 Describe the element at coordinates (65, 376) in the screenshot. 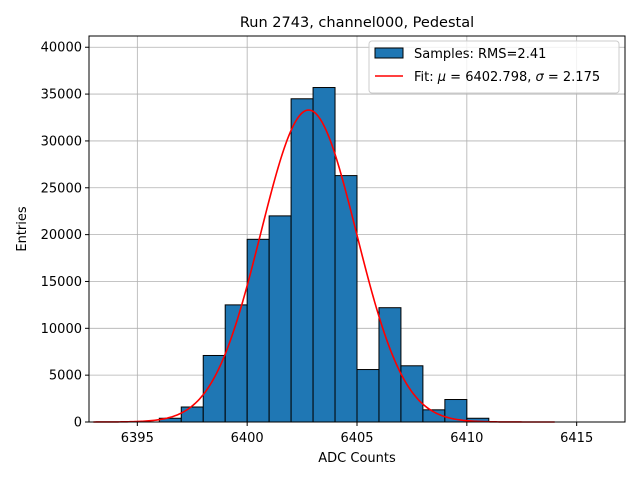

I see `y-tick-label: 5000` at that location.